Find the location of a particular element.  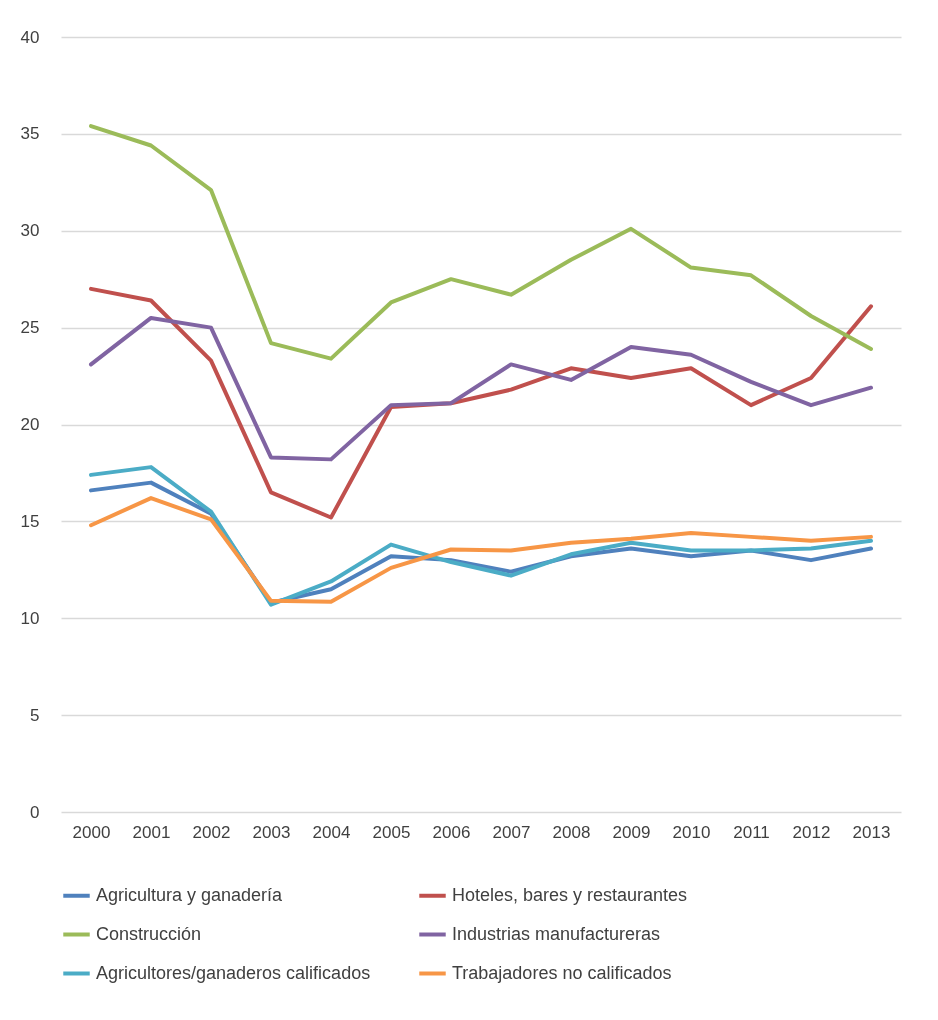

x-tick-label: 2008 is located at coordinates (571, 832).